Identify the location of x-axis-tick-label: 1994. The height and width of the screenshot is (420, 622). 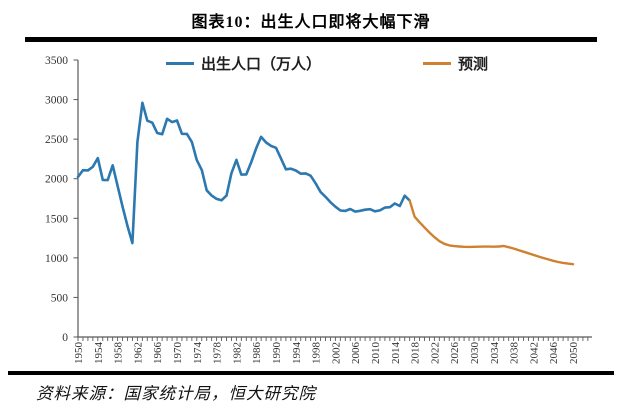
(297, 353).